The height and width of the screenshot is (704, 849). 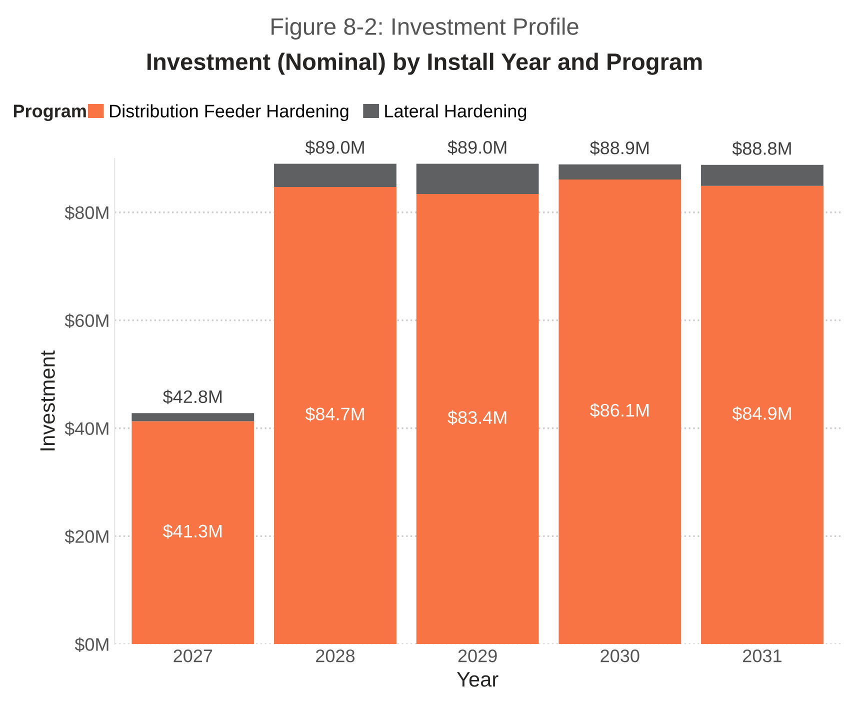 I want to click on total-label: $42.8M, so click(x=192, y=397).